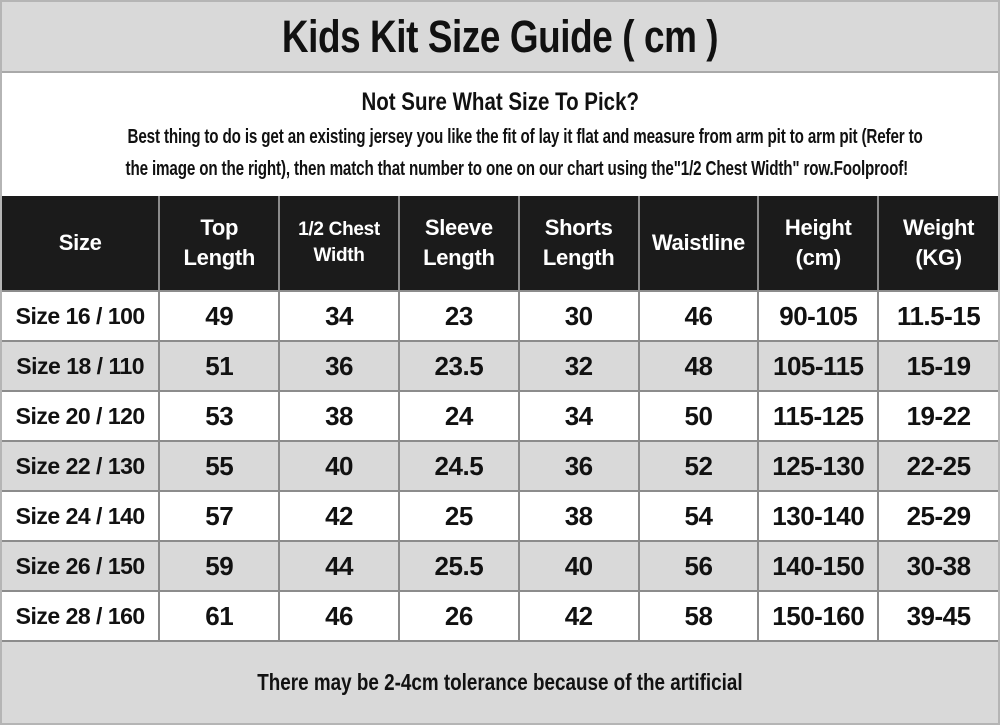 The image size is (1000, 725). Describe the element at coordinates (219, 316) in the screenshot. I see `value-cell: 49` at that location.